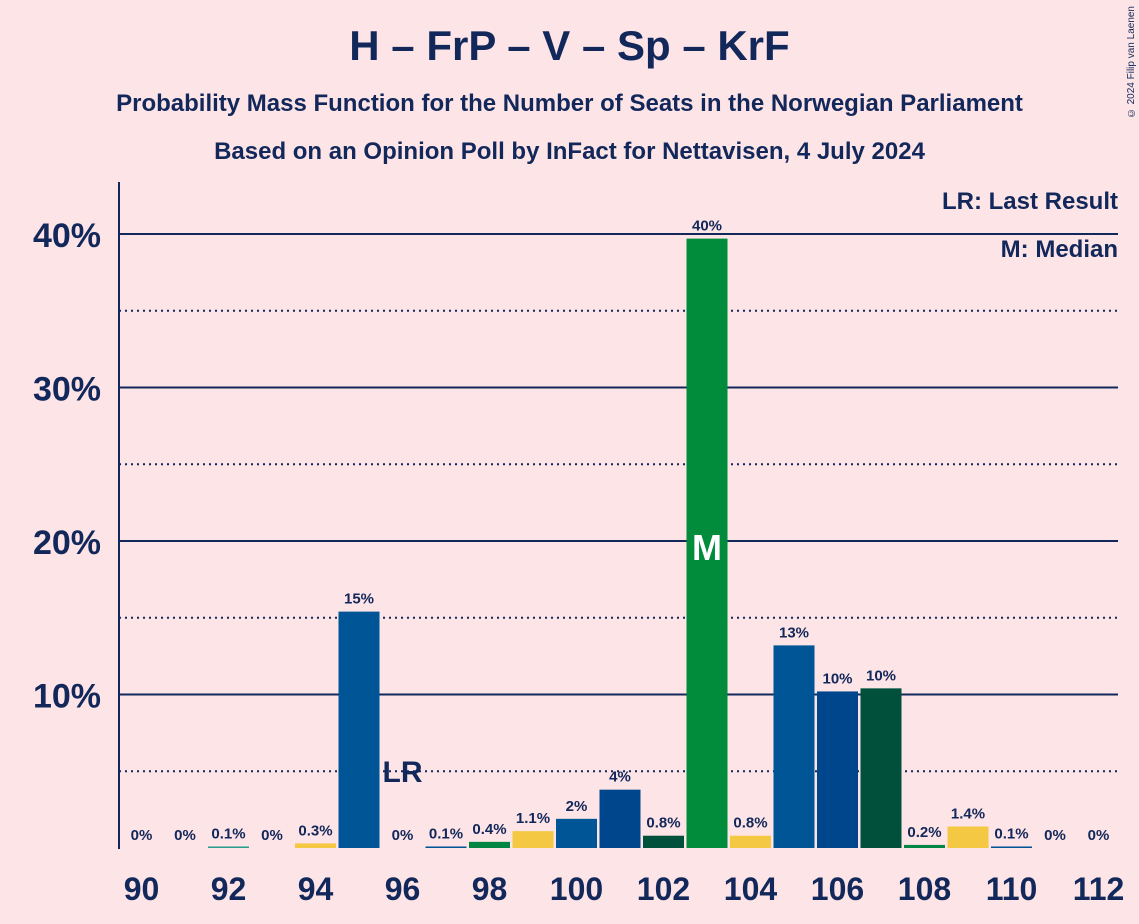  What do you see at coordinates (1030, 201) in the screenshot?
I see `legend-last-result: LR: Last Result` at bounding box center [1030, 201].